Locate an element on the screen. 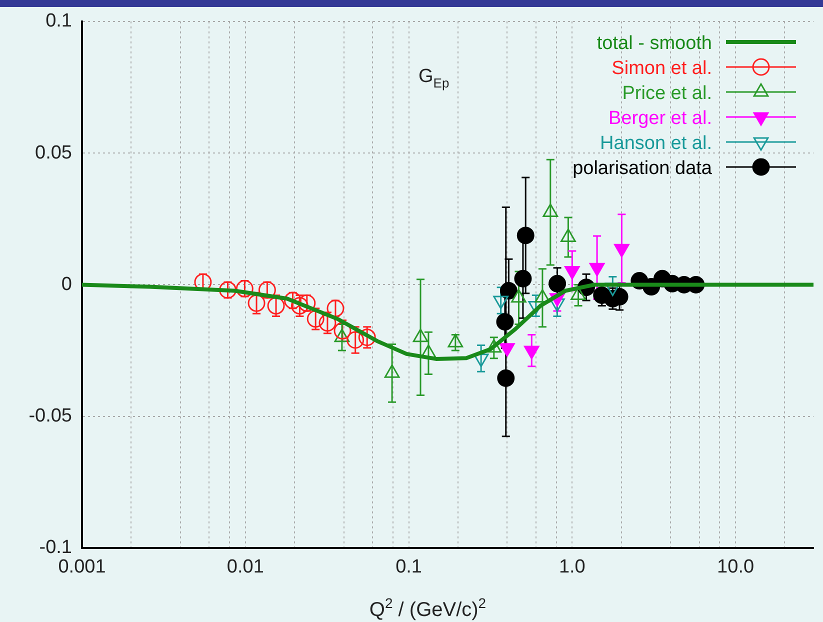 This screenshot has height=622, width=823. y-tick-label: 0.1 is located at coordinates (59, 21).